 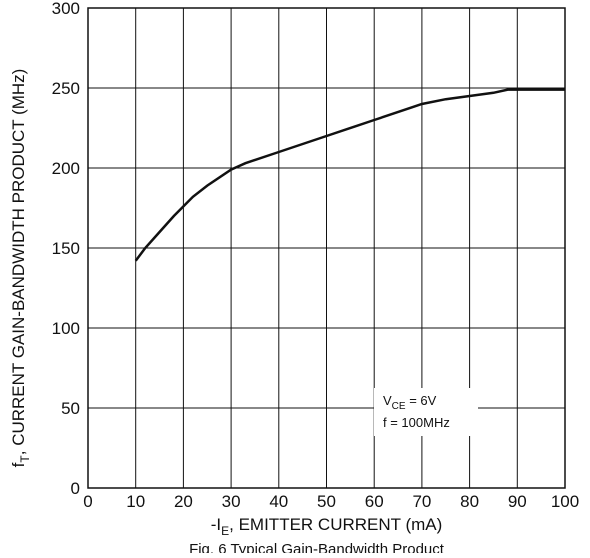 I want to click on x-tick-label: 10, so click(x=135, y=501).